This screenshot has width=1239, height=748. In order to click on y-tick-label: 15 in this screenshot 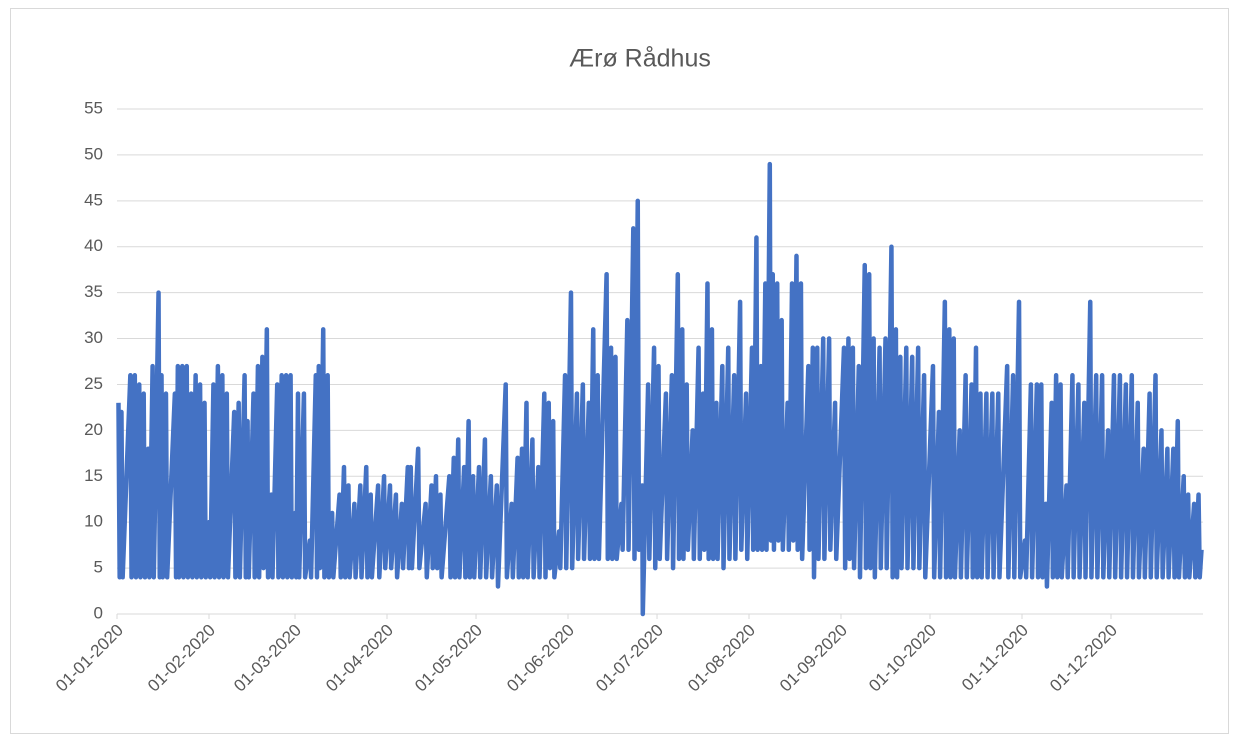, I will do `click(93, 475)`.